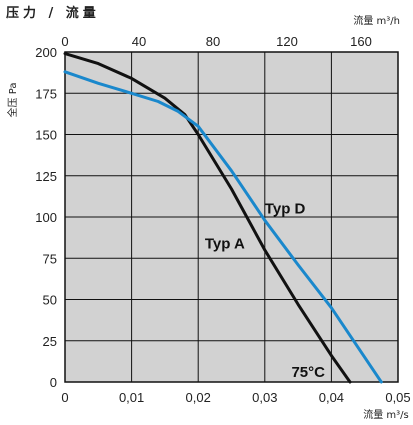  Describe the element at coordinates (308, 372) in the screenshot. I see `series-annotation: 75°C` at that location.